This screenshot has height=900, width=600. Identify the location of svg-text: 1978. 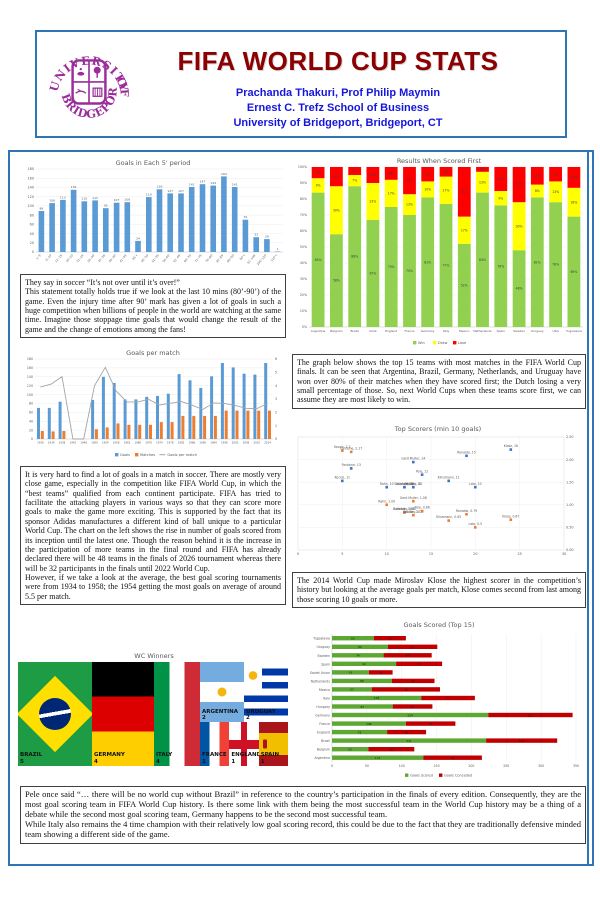
(170, 443).